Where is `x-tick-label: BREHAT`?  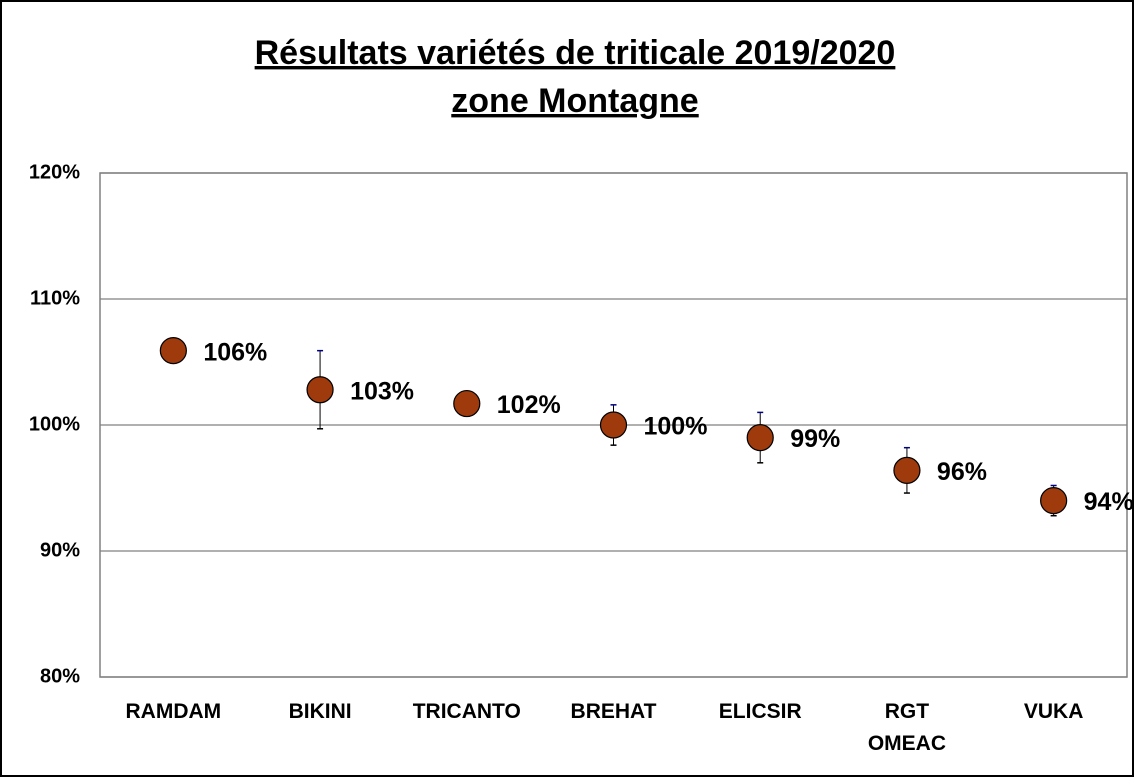 x-tick-label: BREHAT is located at coordinates (613, 711).